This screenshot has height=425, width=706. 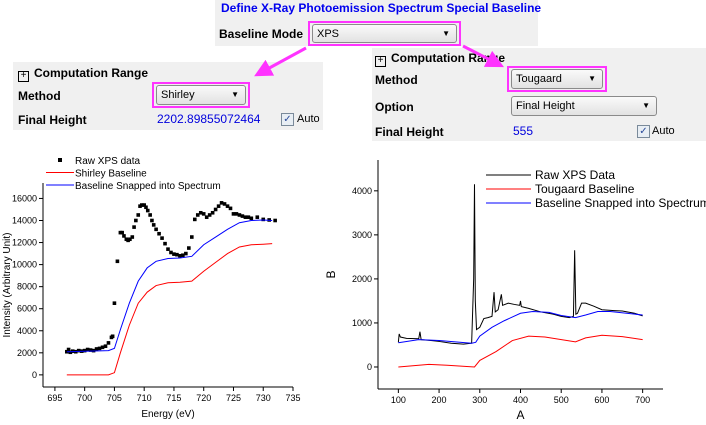 I want to click on y-tick-label: 12000, so click(x=24, y=243).